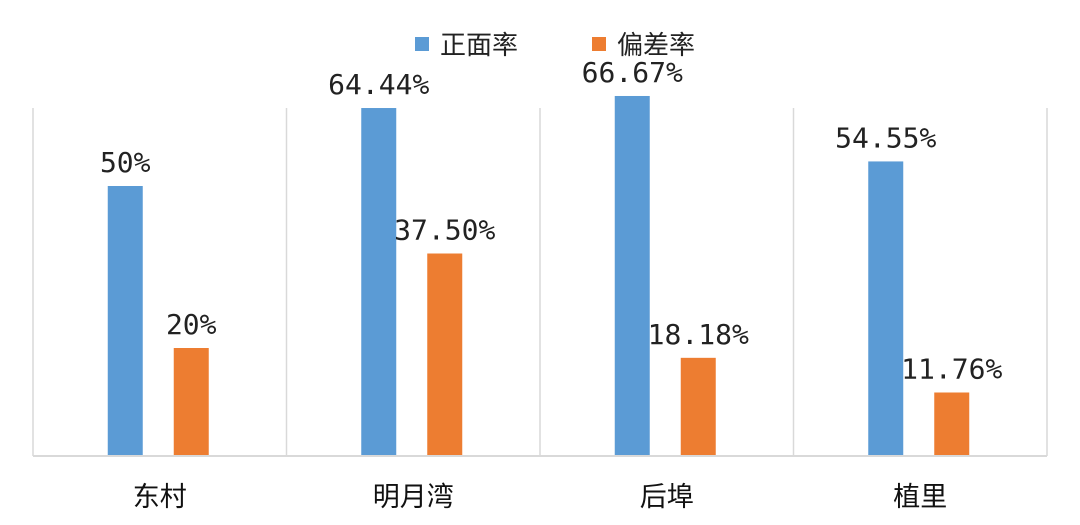 Image resolution: width=1080 pixels, height=525 pixels. Describe the element at coordinates (632, 72) in the screenshot. I see `data-label-1-3: 66.67%` at that location.